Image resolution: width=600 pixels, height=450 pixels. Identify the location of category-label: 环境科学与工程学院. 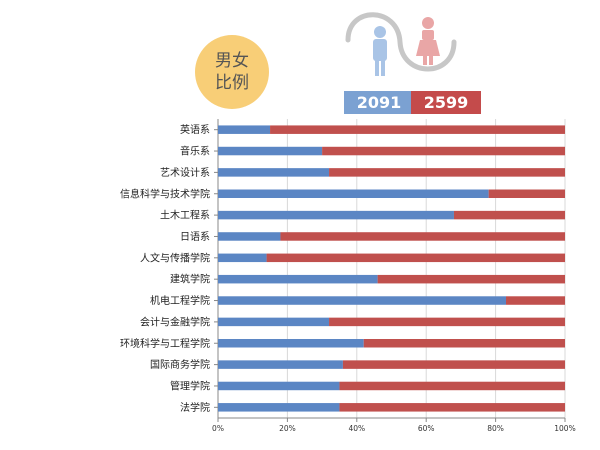
(165, 343).